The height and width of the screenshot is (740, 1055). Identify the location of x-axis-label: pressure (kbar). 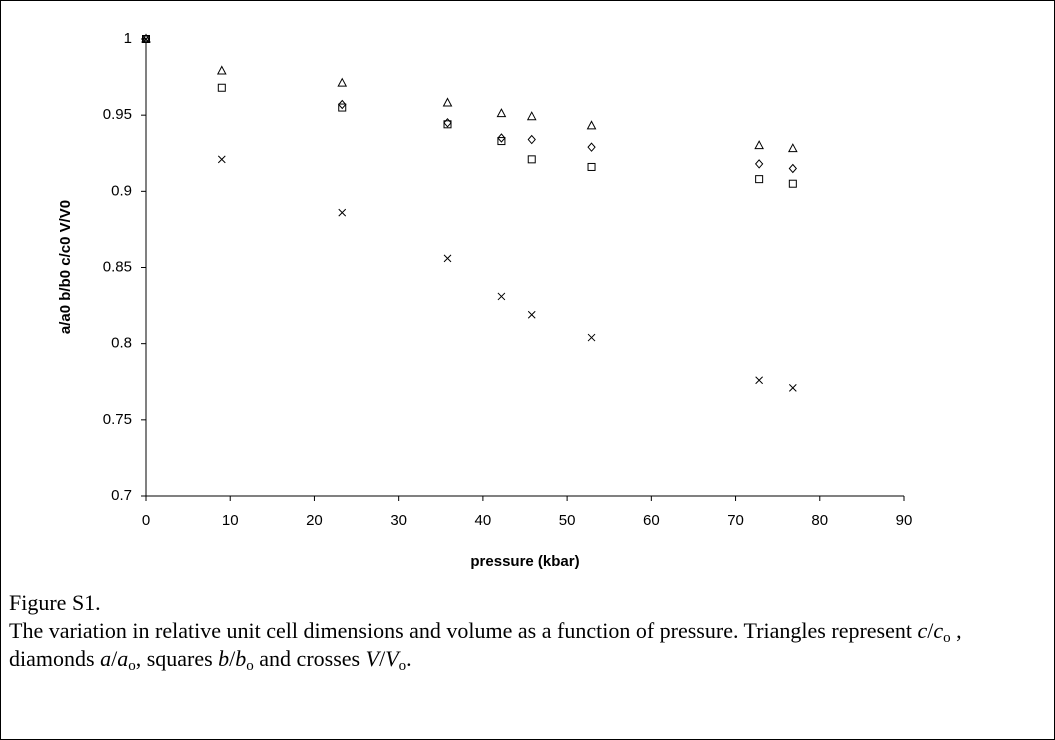
(524, 561).